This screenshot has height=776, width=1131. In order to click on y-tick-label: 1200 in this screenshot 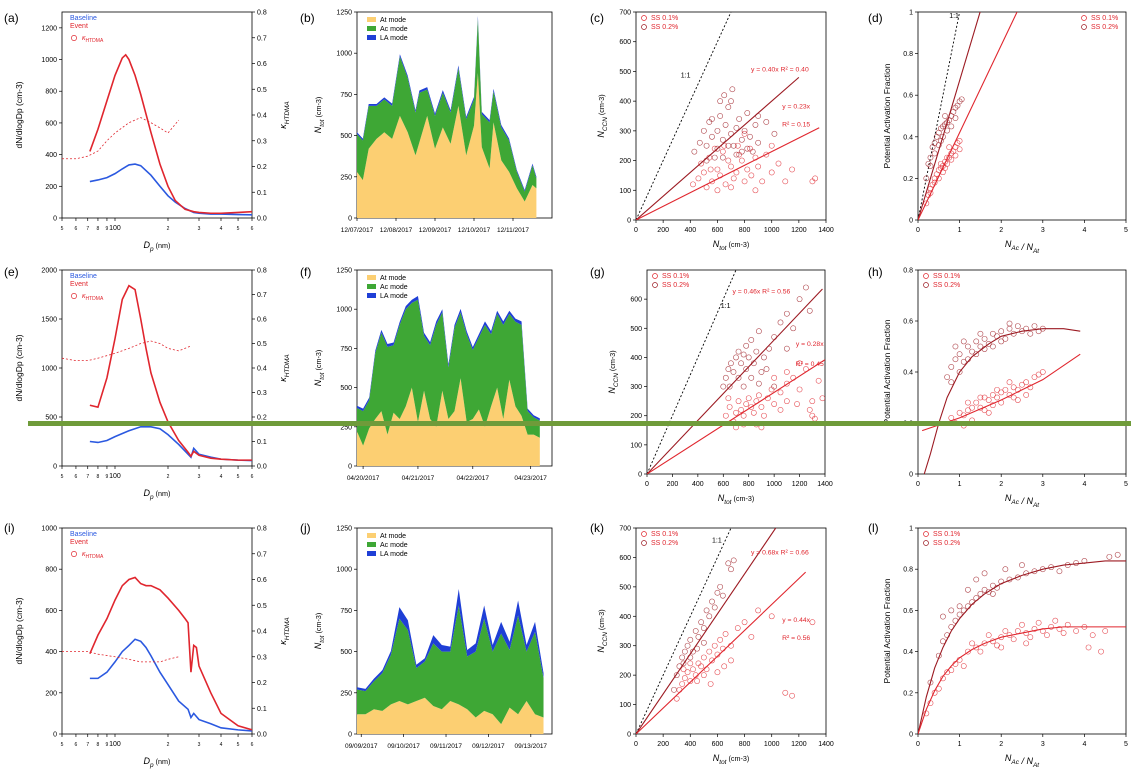, I will do `click(49, 28)`.